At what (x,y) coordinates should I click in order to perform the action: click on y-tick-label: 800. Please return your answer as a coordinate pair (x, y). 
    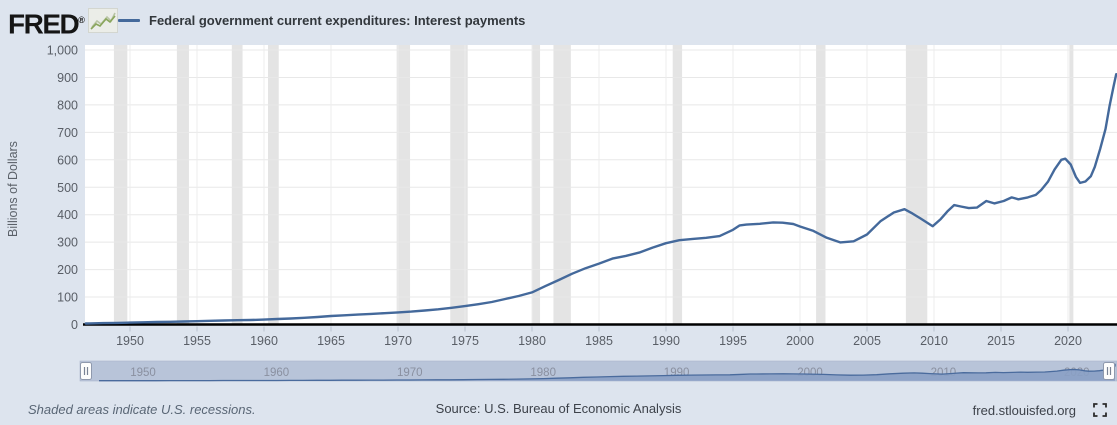
    Looking at the image, I should click on (67, 105).